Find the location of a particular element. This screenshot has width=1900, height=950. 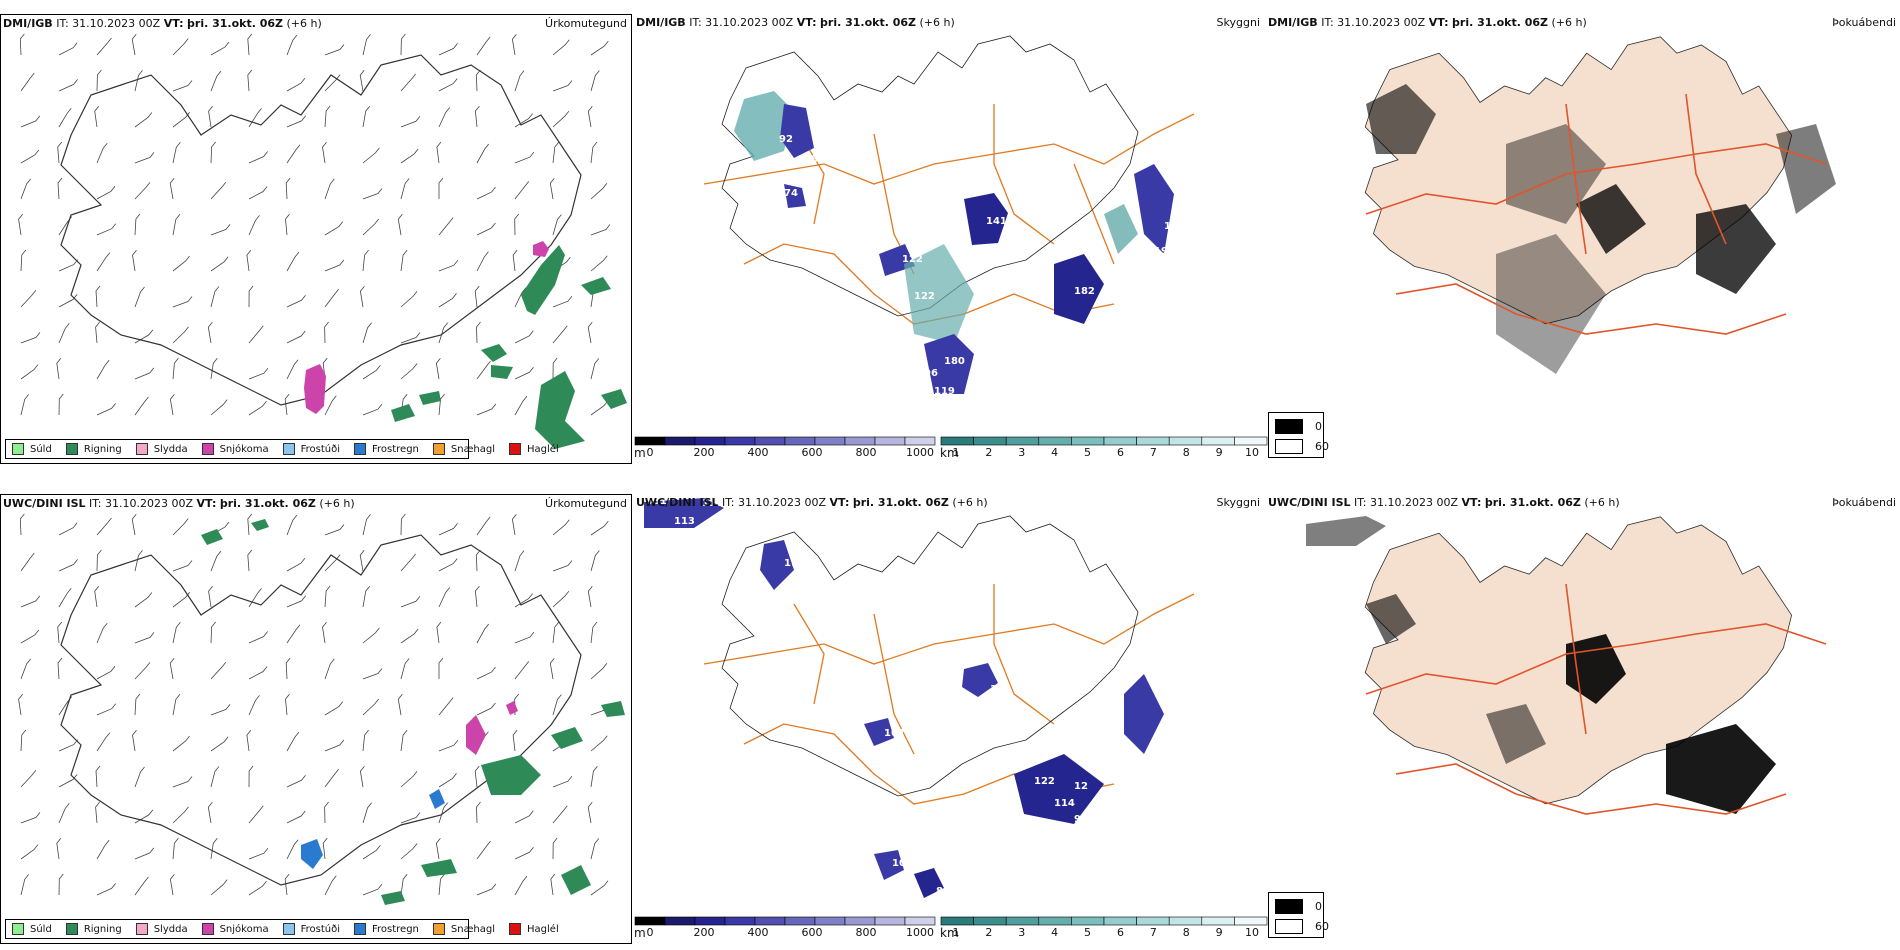

legend-item: Snjókoma is located at coordinates (235, 449).